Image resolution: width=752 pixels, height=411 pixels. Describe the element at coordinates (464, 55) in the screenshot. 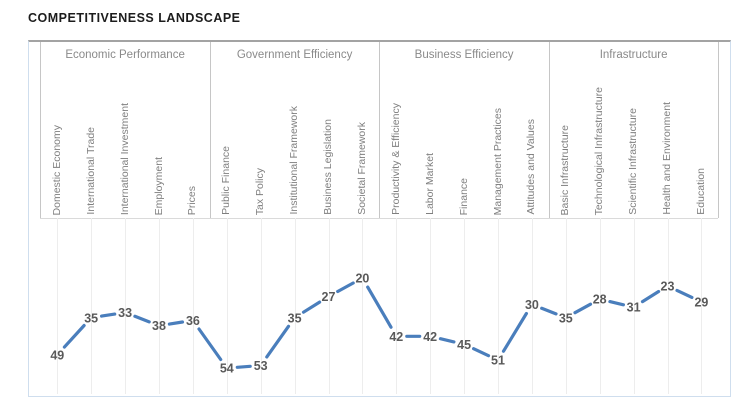

I see `group-header-business-efficiency: Business Efficiency` at that location.